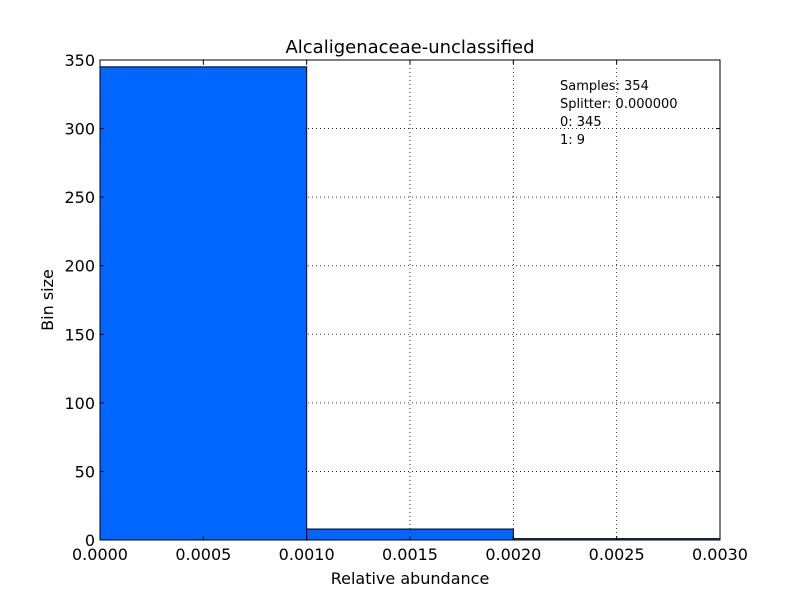 The image size is (800, 600). Describe the element at coordinates (79, 266) in the screenshot. I see `y-tick-label-4: 200` at that location.